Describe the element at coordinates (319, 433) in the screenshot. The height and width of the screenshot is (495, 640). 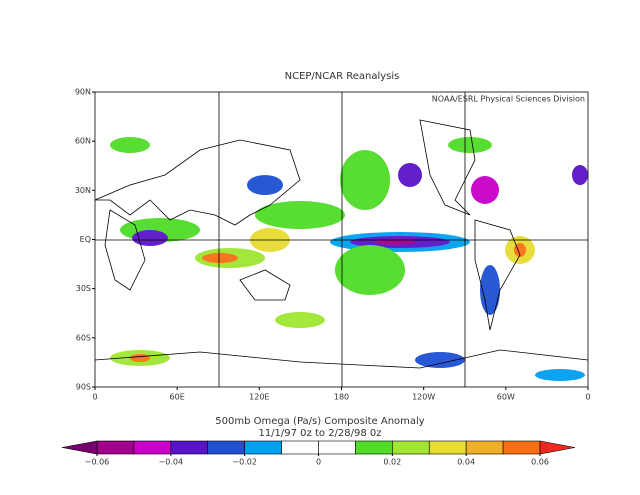
I see `period: 11/1/97 0z to 2/28/98 0z` at that location.